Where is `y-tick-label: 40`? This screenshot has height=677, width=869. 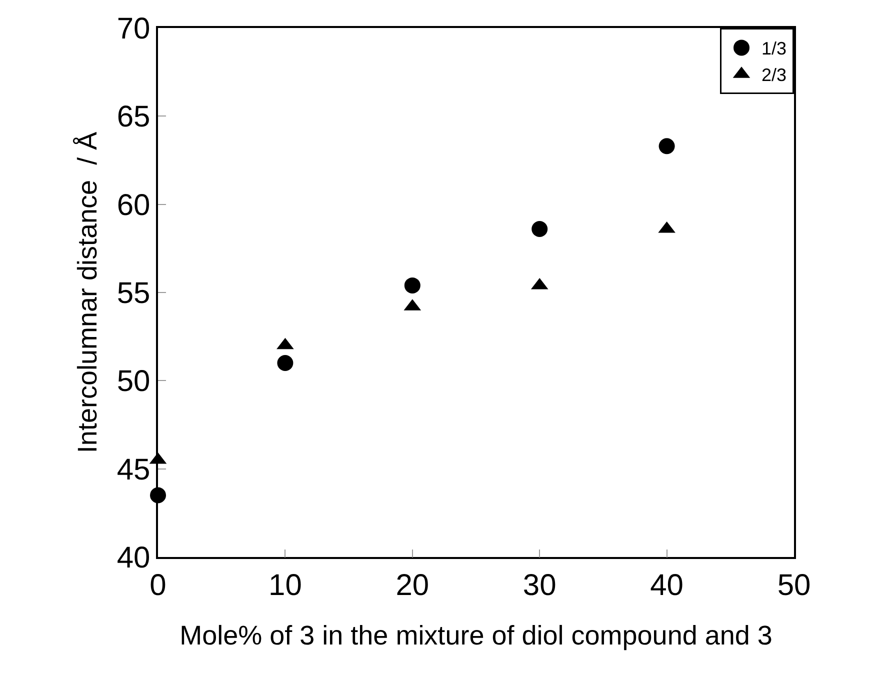
y-tick-label: 40 is located at coordinates (133, 558).